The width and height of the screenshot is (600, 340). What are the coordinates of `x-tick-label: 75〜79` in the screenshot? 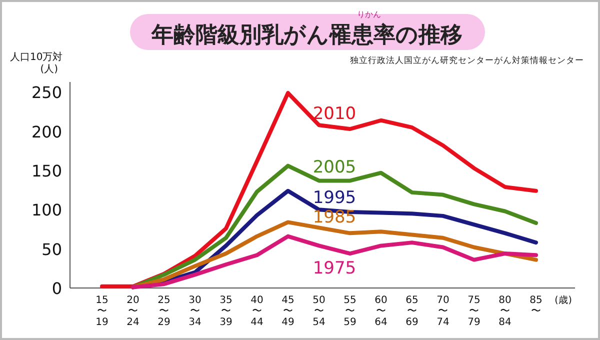 It's located at (474, 311).